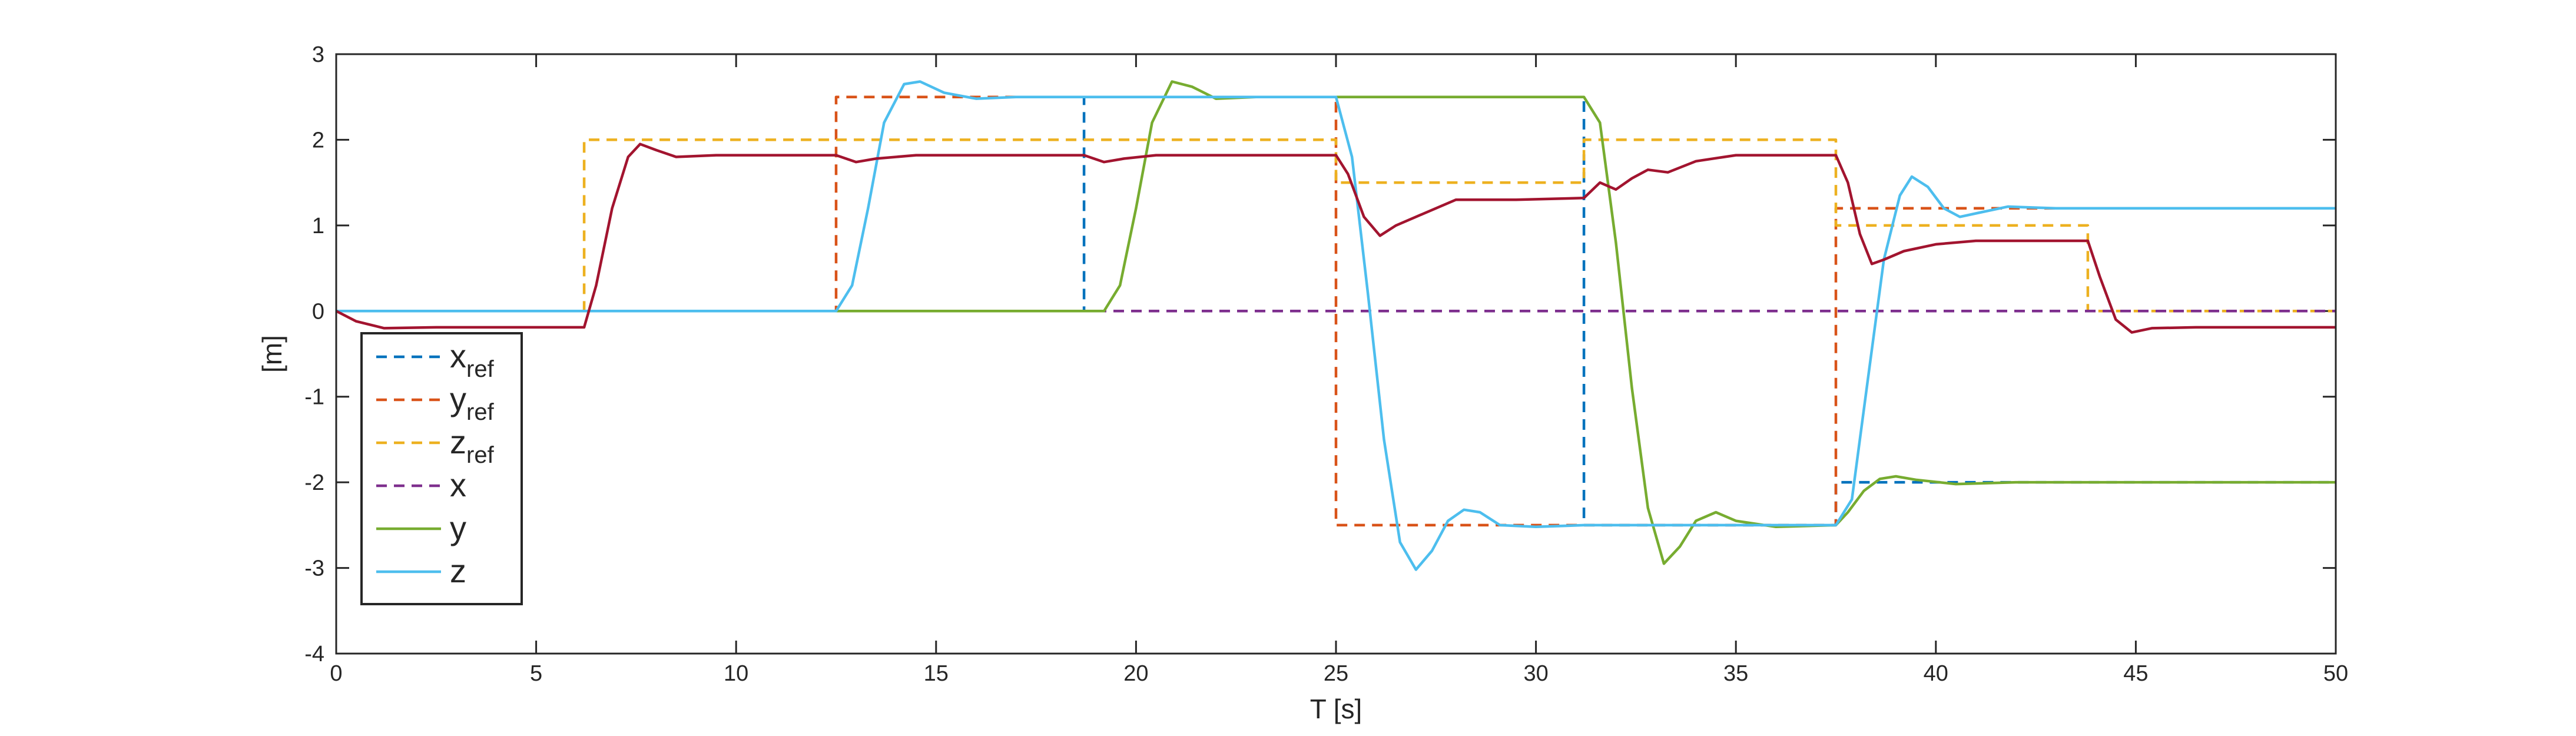 The image size is (2576, 736). What do you see at coordinates (272, 354) in the screenshot?
I see `y-axis-label: [m]` at bounding box center [272, 354].